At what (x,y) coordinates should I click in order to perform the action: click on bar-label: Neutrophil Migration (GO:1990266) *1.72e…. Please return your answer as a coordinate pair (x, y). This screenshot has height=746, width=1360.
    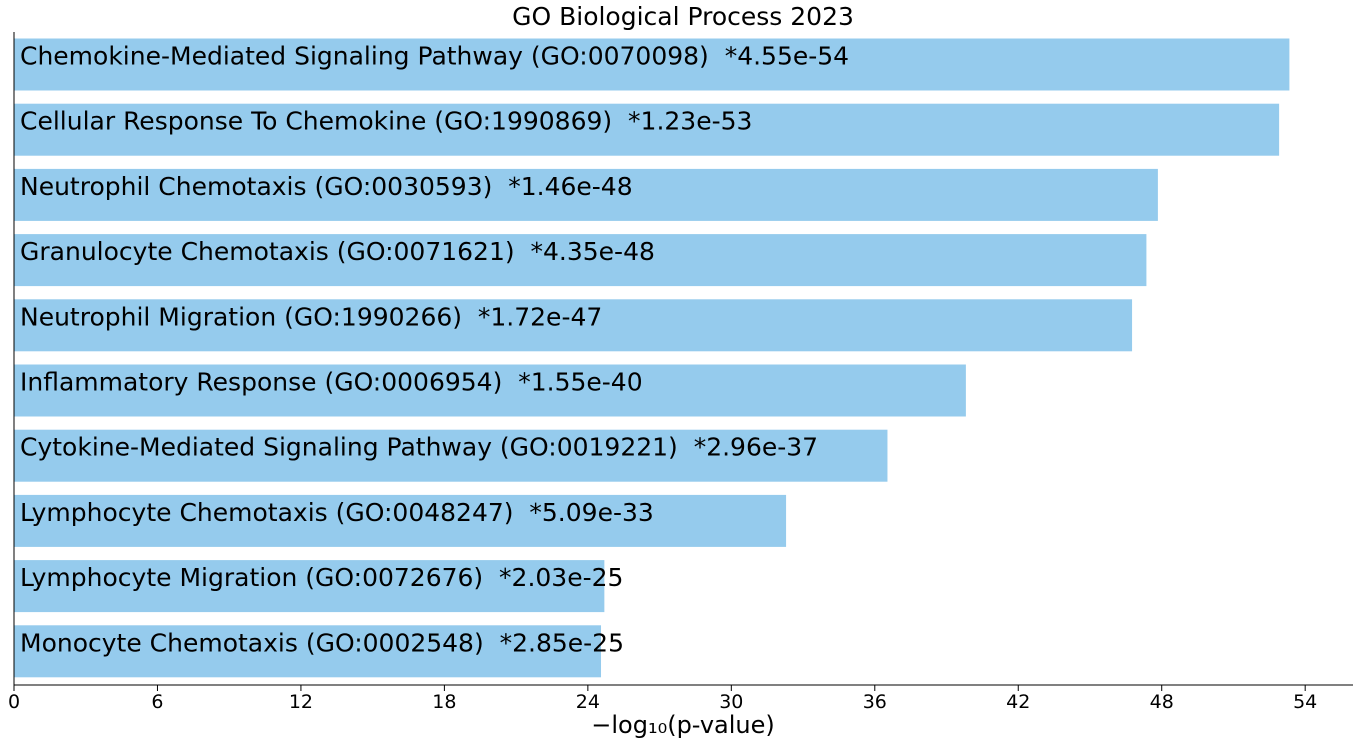
    Looking at the image, I should click on (311, 316).